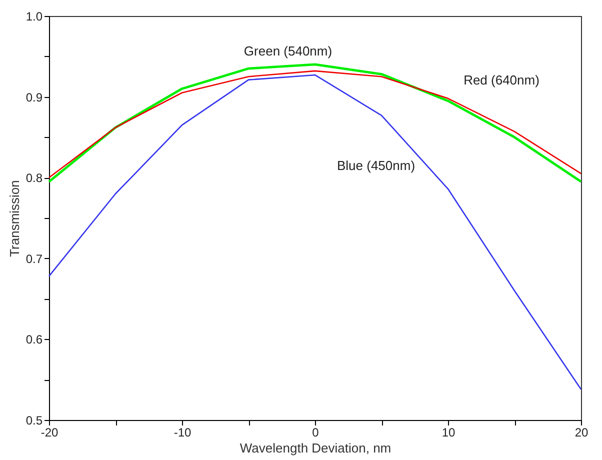 This screenshot has width=602, height=460. Describe the element at coordinates (49, 433) in the screenshot. I see `x-tick-label: -20` at that location.